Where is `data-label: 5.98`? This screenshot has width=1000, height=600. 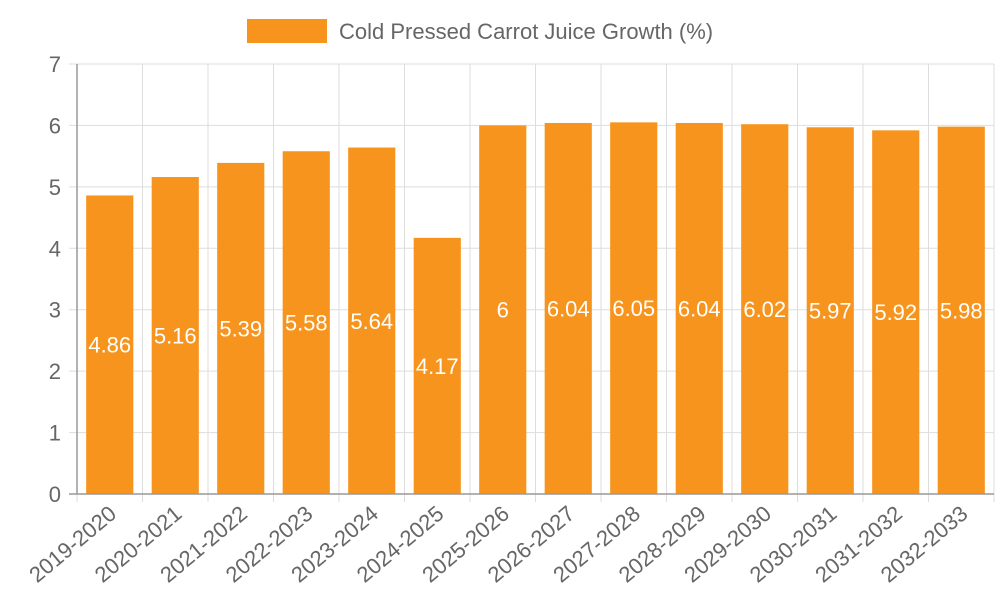 data-label: 5.98 is located at coordinates (961, 310).